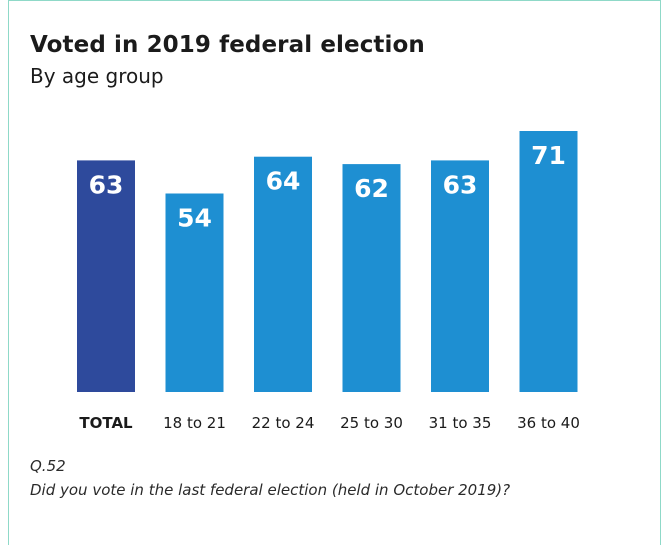 The height and width of the screenshot is (545, 665). Describe the element at coordinates (548, 155) in the screenshot. I see `value-label: 71` at that location.